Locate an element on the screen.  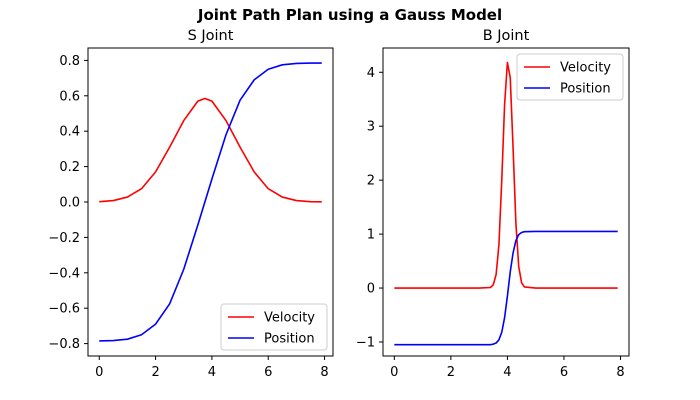
subplot-title: B Joint is located at coordinates (506, 36).